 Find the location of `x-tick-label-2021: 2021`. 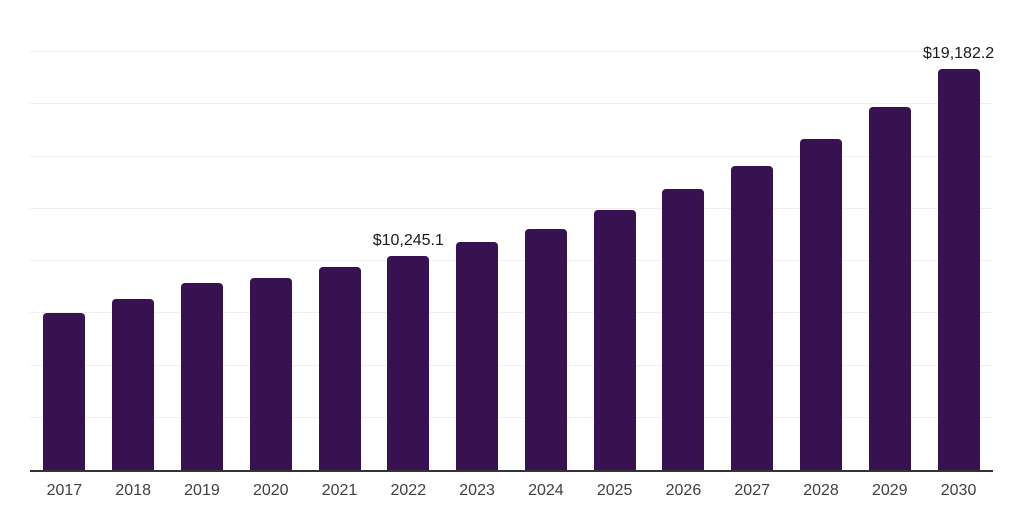

x-tick-label-2021: 2021 is located at coordinates (339, 490).